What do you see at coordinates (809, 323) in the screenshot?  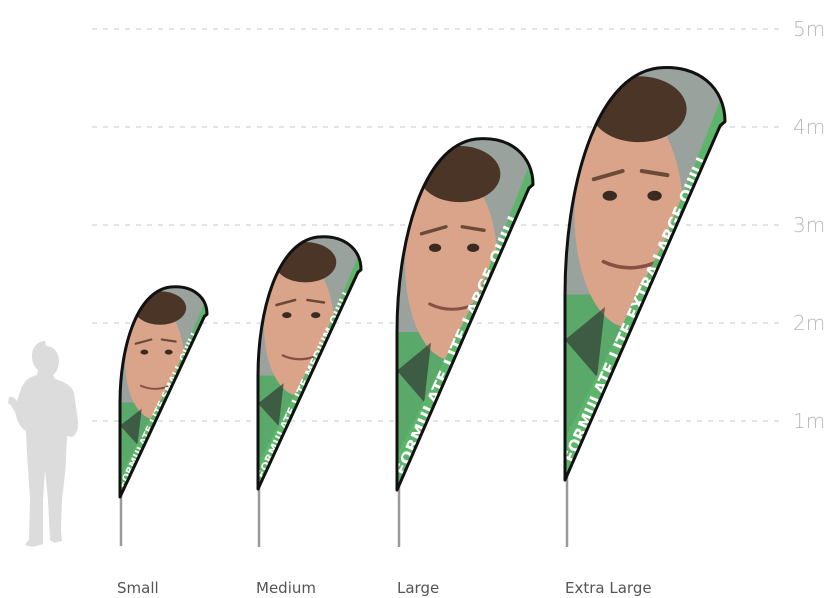 I see `height-label-2m: 2m` at bounding box center [809, 323].